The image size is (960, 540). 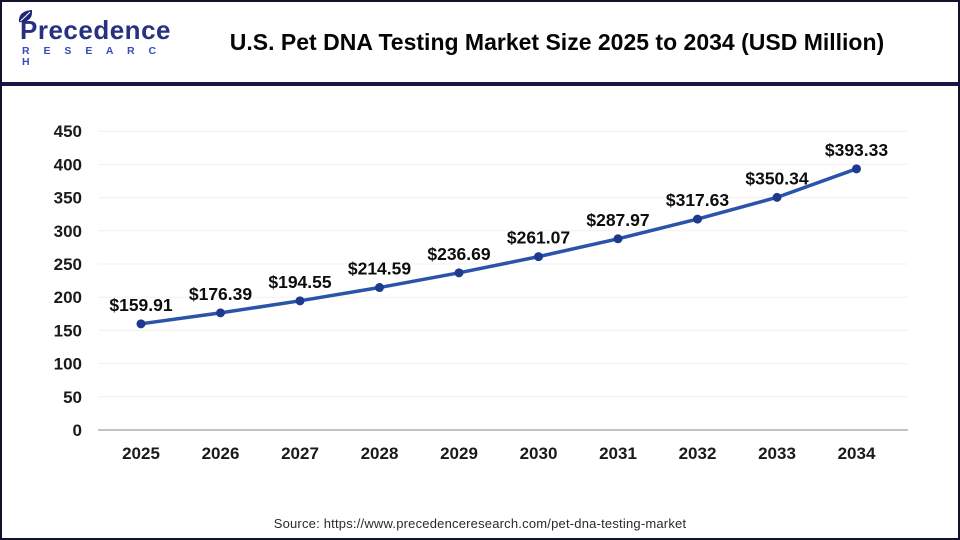 I want to click on x-tick-label: 2031, so click(x=618, y=453).